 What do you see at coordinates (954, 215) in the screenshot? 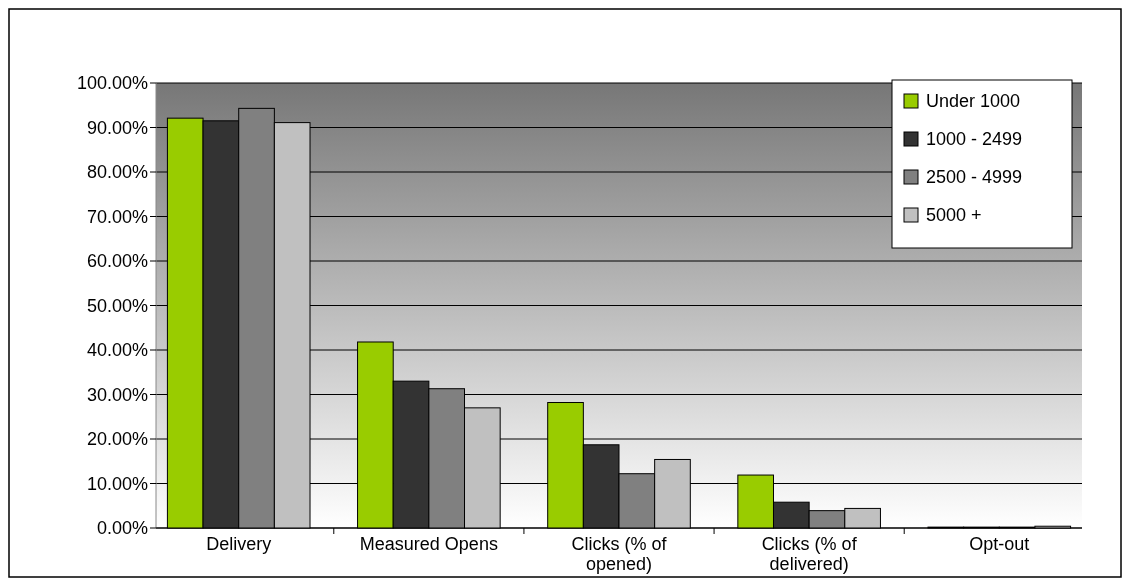
I see `legend-label: 5000 +` at bounding box center [954, 215].